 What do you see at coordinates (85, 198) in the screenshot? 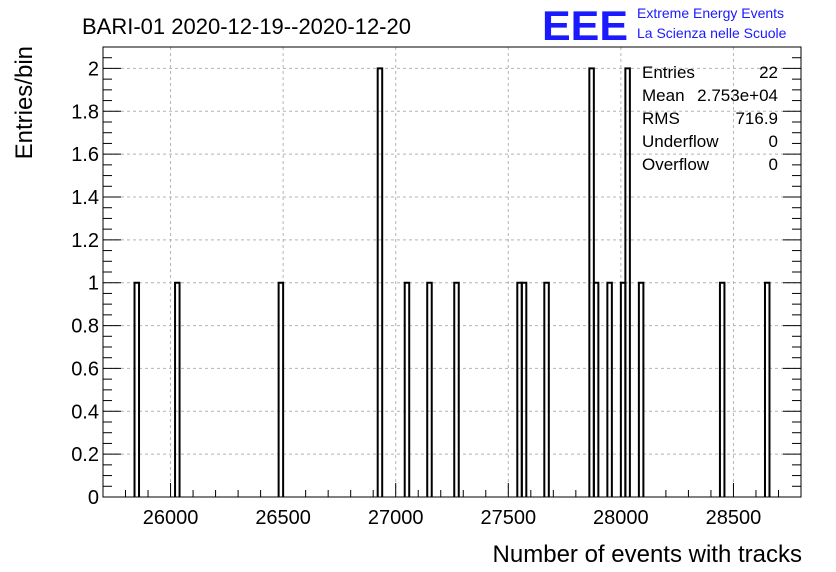
I see `y-tick-label: 1.4` at bounding box center [85, 198].